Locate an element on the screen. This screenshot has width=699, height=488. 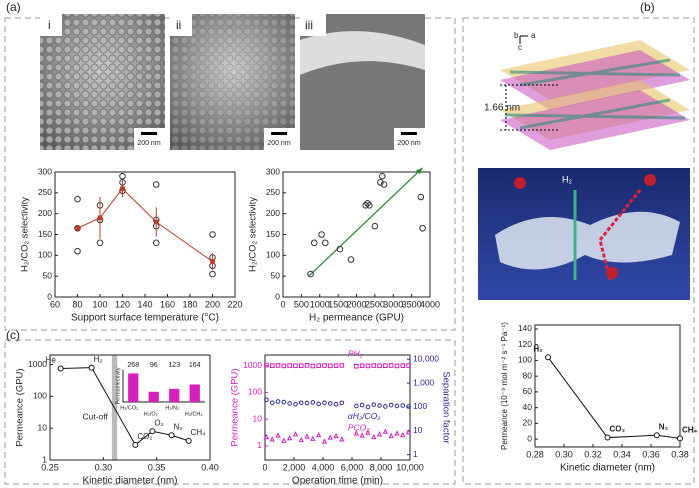
point-label: O₂ is located at coordinates (158, 422).